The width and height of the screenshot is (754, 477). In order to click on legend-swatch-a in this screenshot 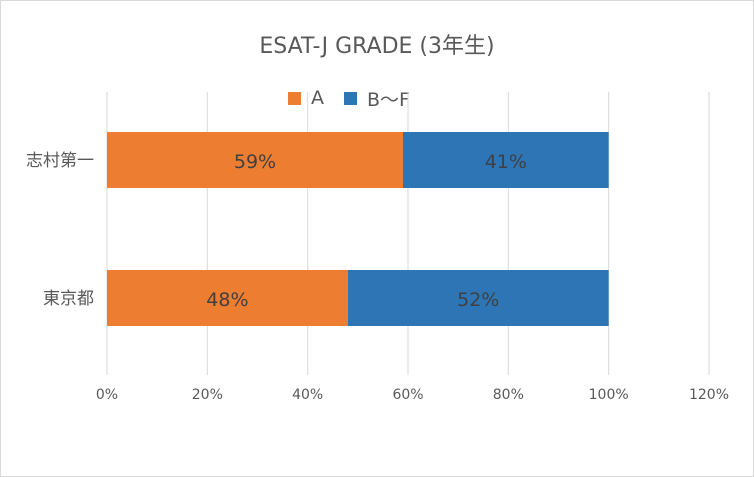, I will do `click(294, 98)`.